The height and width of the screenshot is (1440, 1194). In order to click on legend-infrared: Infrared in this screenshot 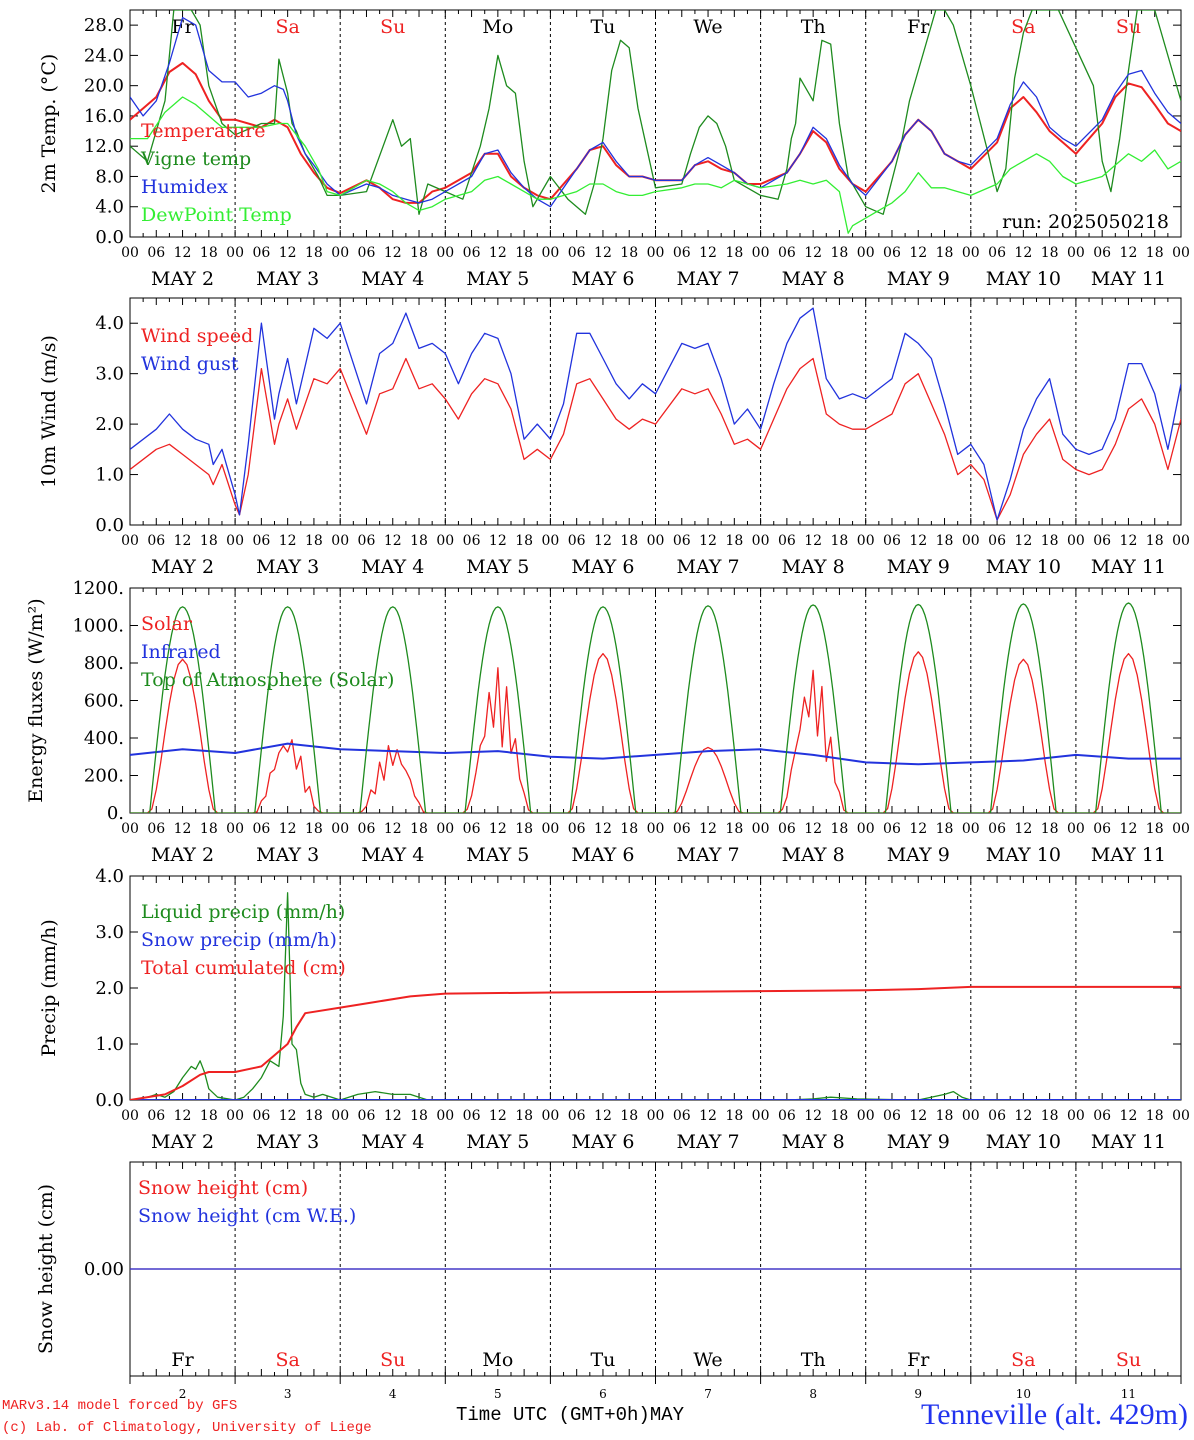, I will do `click(181, 652)`.